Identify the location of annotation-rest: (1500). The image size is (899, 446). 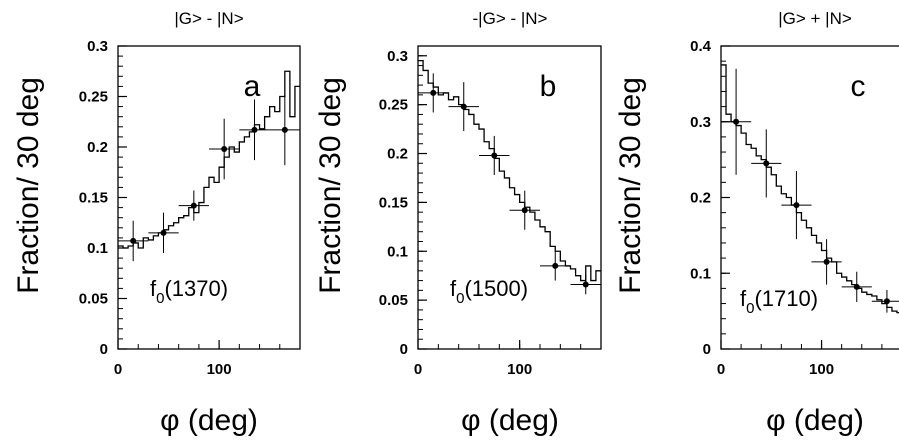
(496, 288).